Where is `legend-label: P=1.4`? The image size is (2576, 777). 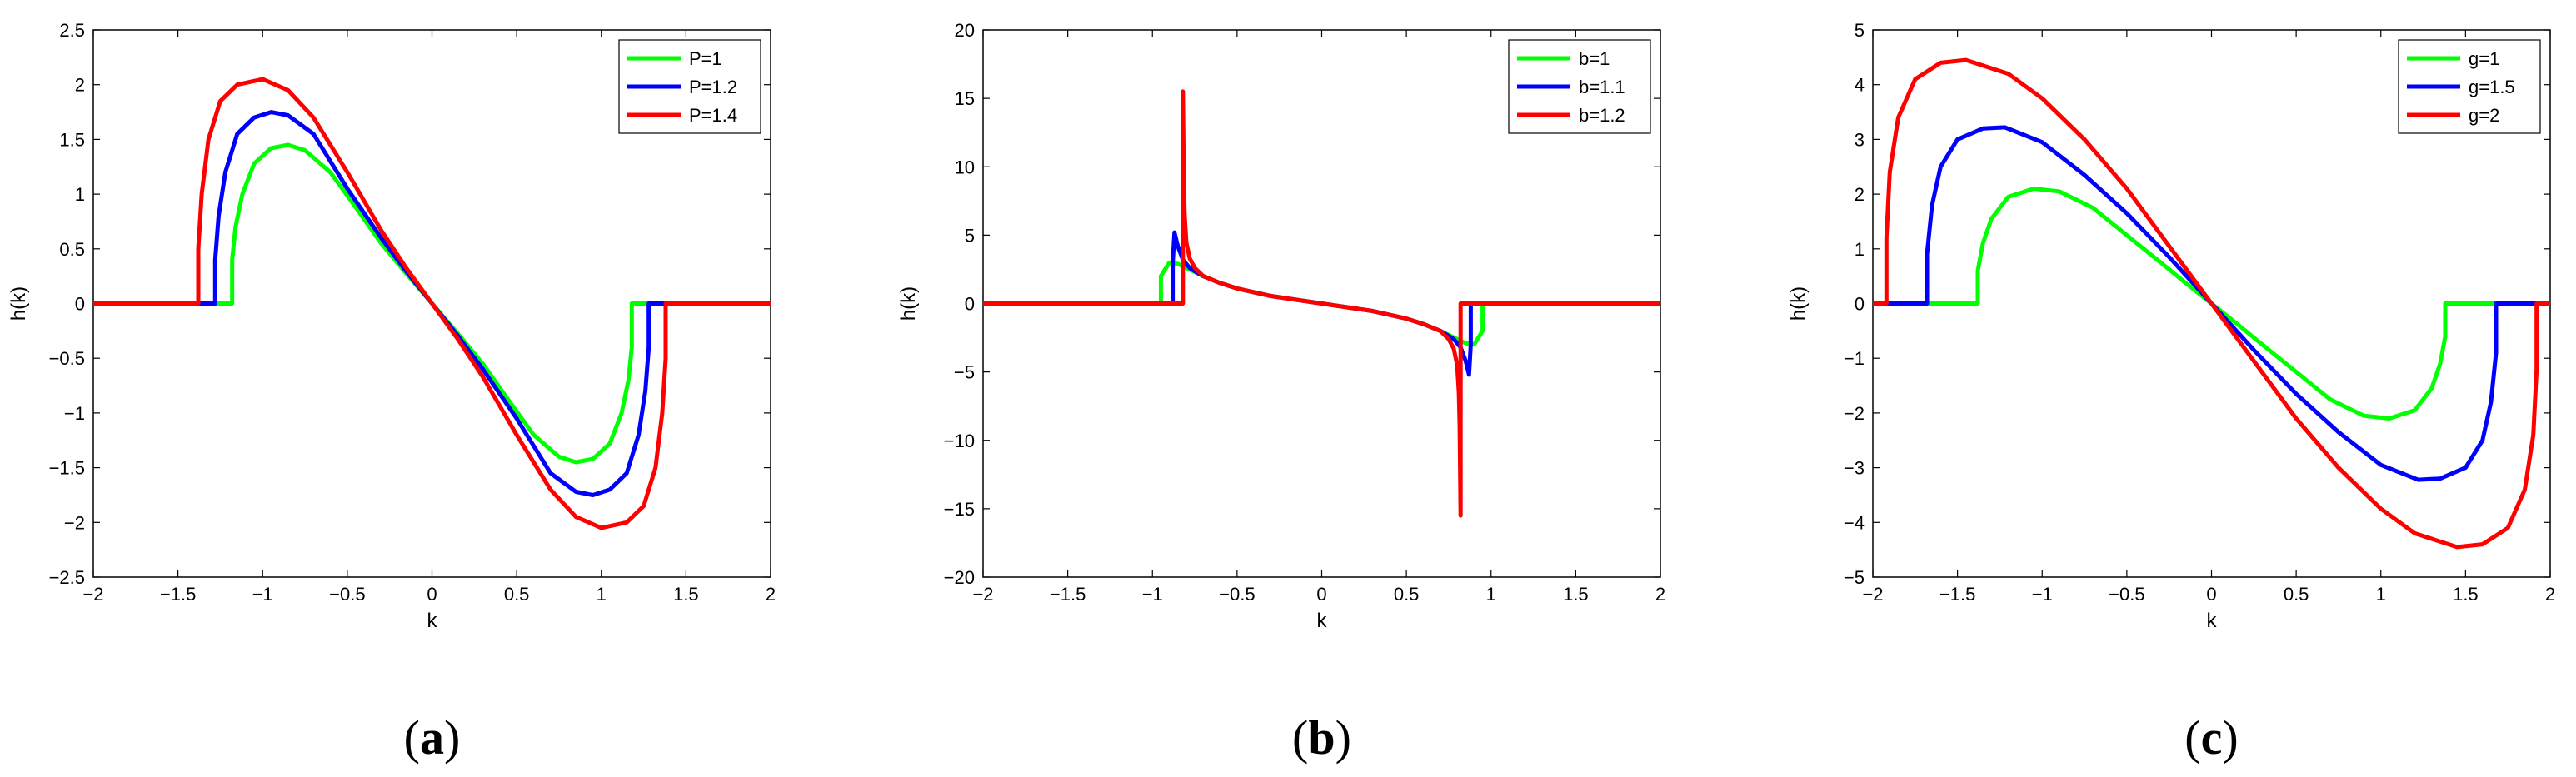
legend-label: P=1.4 is located at coordinates (713, 115).